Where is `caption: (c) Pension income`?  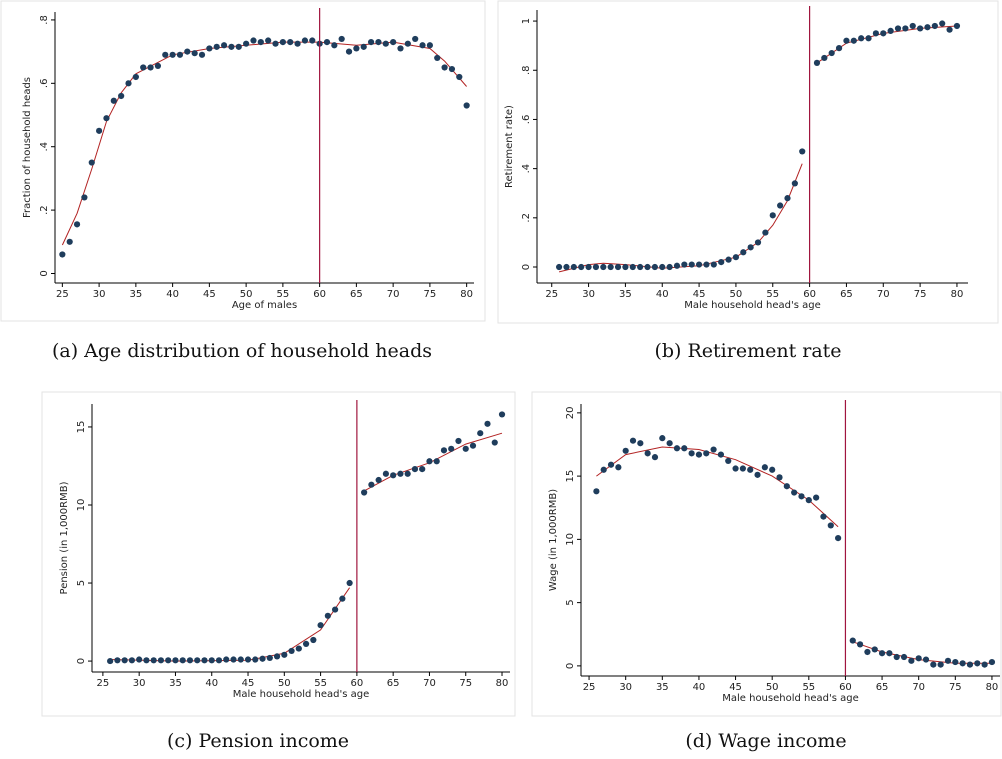 caption: (c) Pension income is located at coordinates (258, 741).